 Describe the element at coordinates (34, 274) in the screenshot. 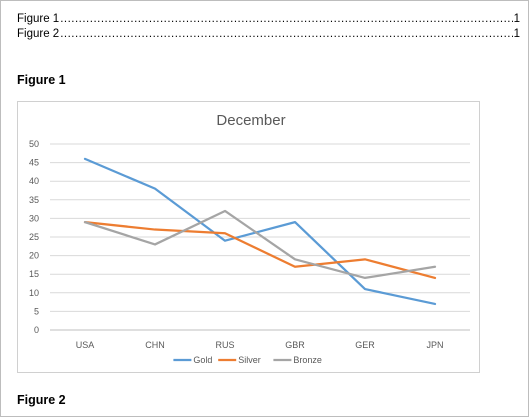

I see `y-tick-label: 15` at that location.